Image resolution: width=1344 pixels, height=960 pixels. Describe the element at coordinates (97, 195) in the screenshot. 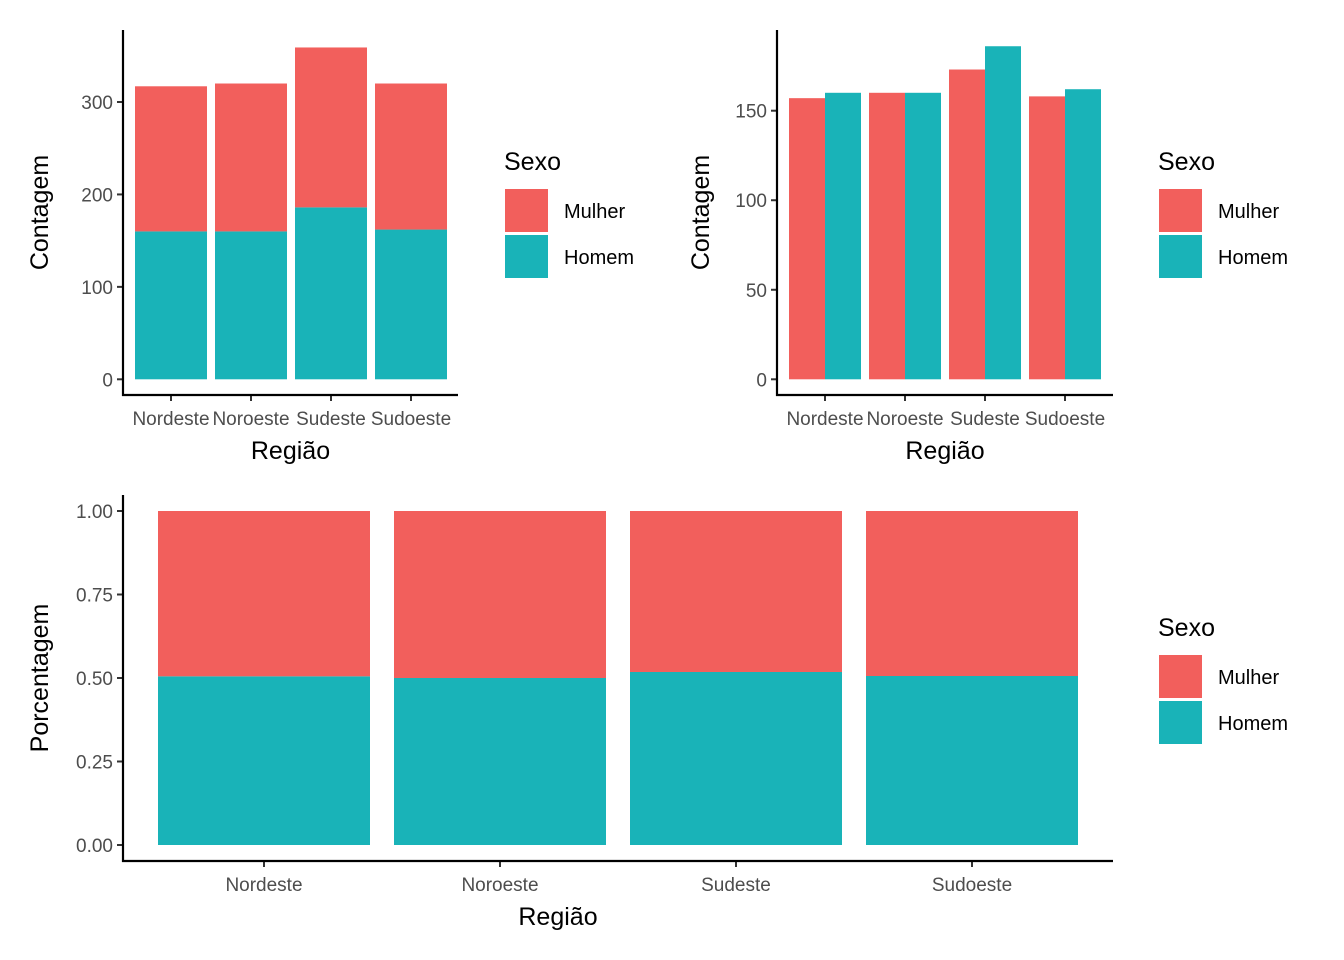

I see `y-tick-label: 200` at that location.